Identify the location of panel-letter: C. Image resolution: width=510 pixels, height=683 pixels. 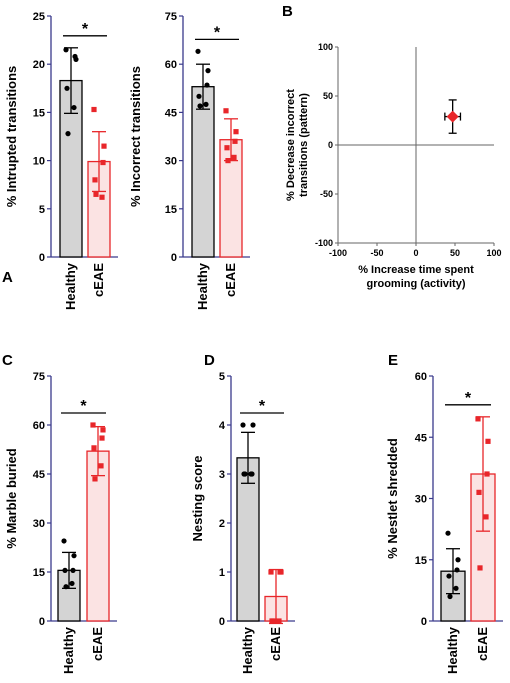
(7, 360).